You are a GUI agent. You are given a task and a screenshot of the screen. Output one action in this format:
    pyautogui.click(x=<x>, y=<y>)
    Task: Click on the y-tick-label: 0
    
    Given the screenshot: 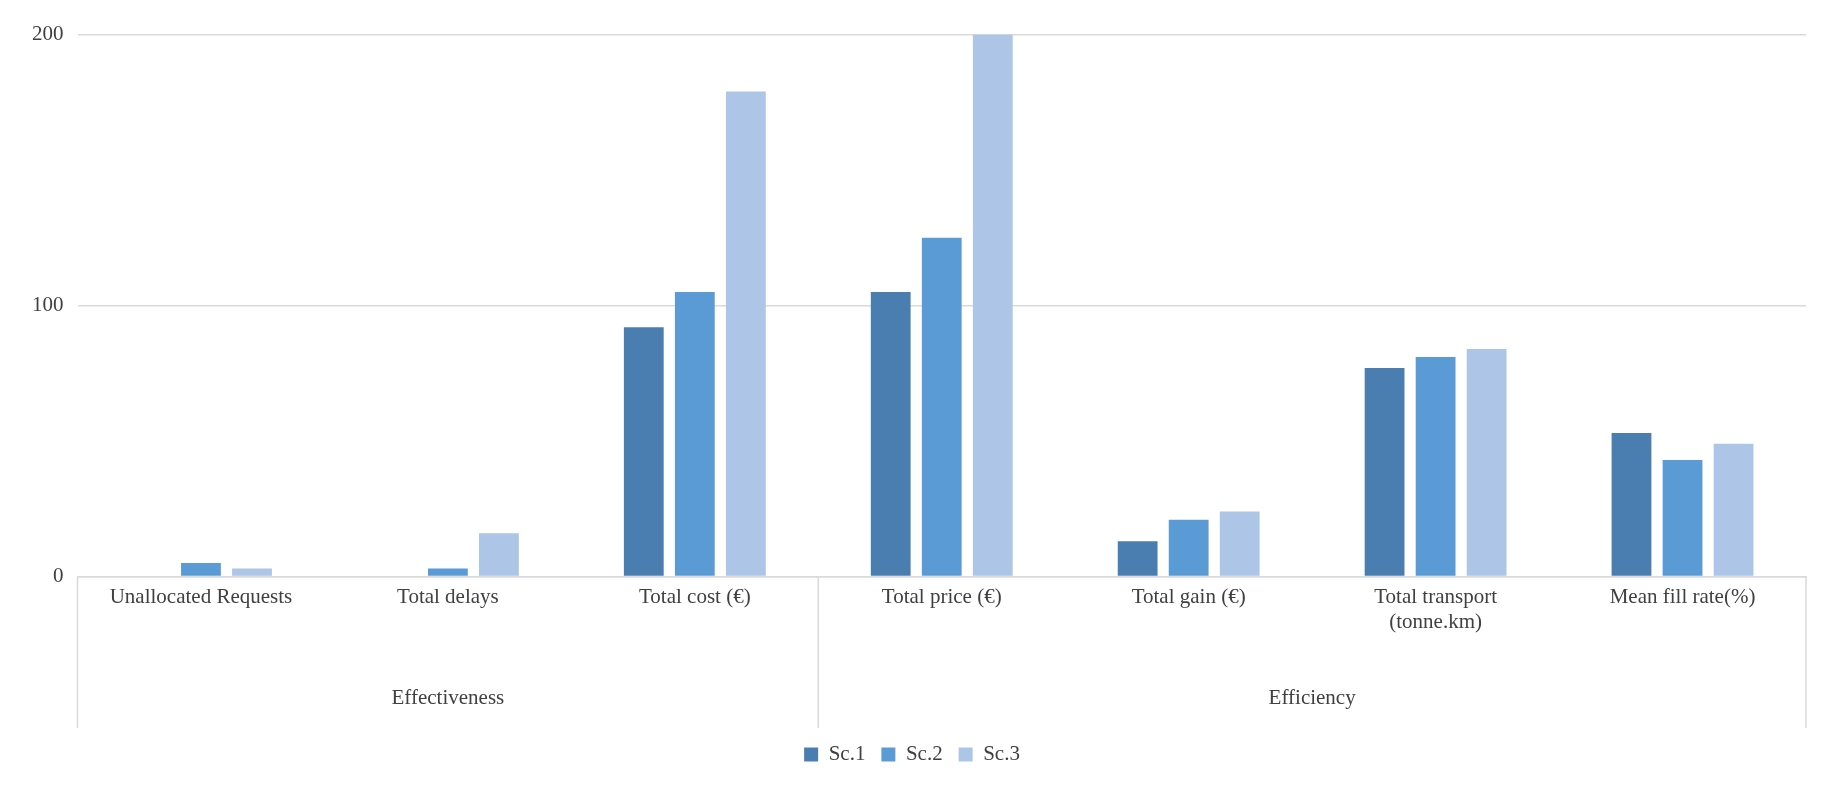 What is the action you would take?
    pyautogui.click(x=58, y=575)
    